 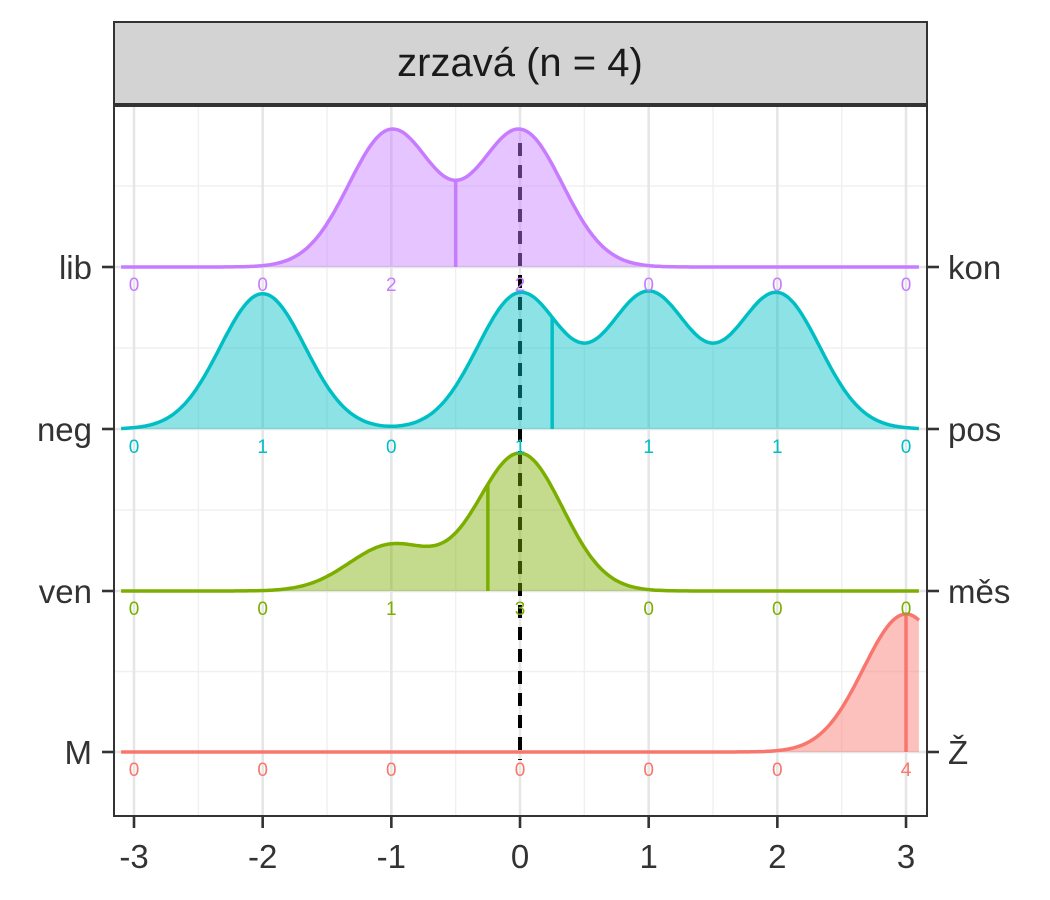 I want to click on y-tick-label-left: M, so click(x=79, y=752).